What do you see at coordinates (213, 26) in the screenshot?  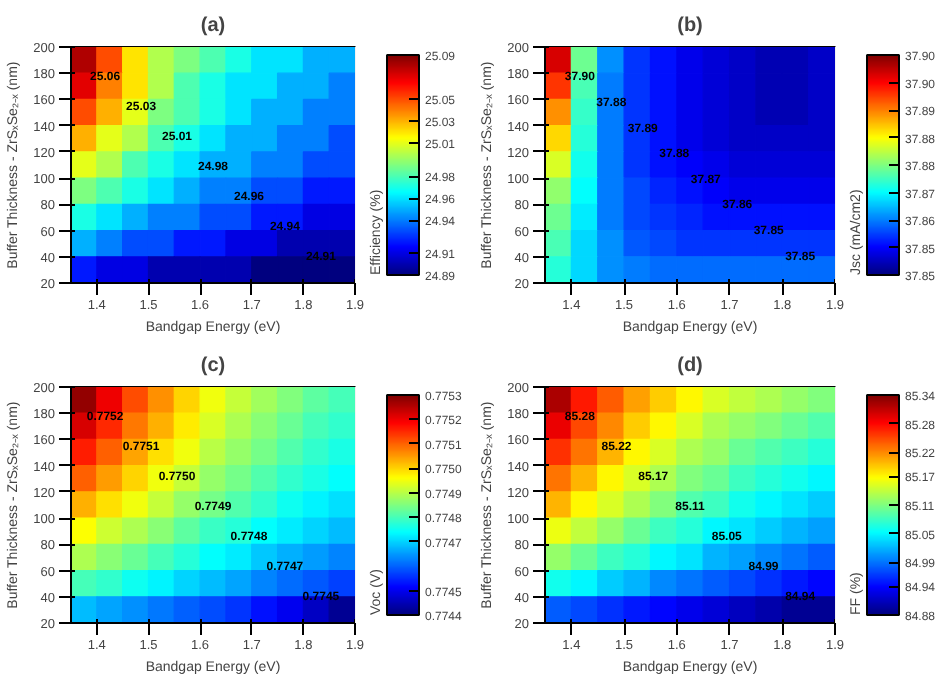 I see `chart-title: (a)` at bounding box center [213, 26].